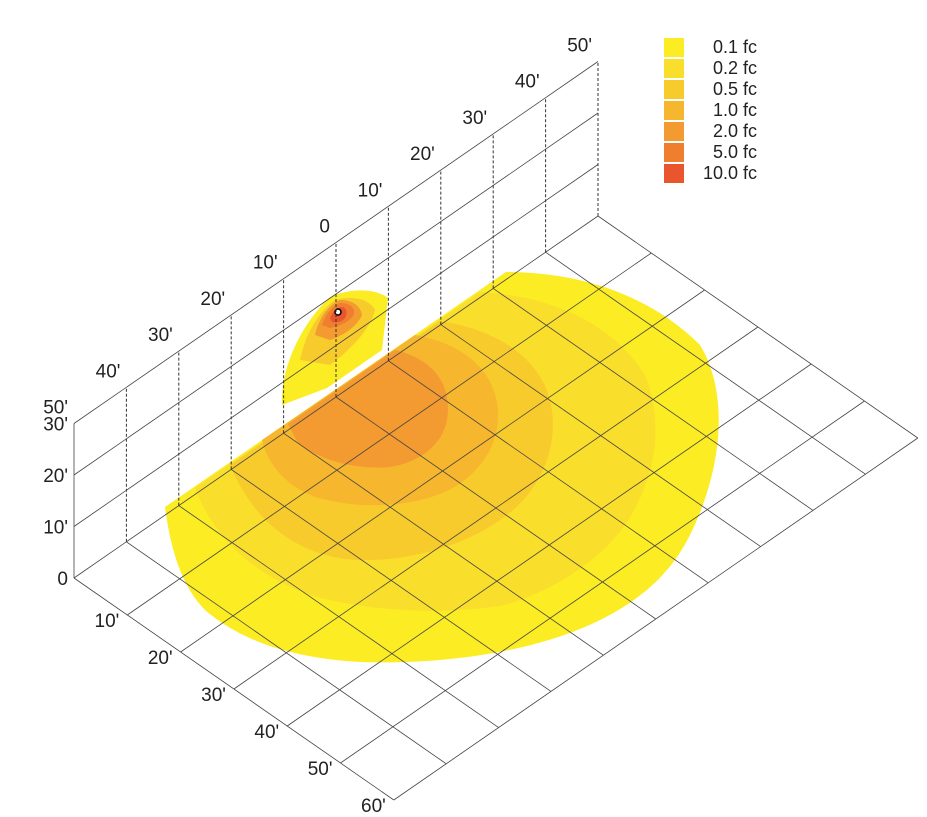 This screenshot has width=927, height=817. I want to click on depth-tick-label: 30', so click(213, 695).